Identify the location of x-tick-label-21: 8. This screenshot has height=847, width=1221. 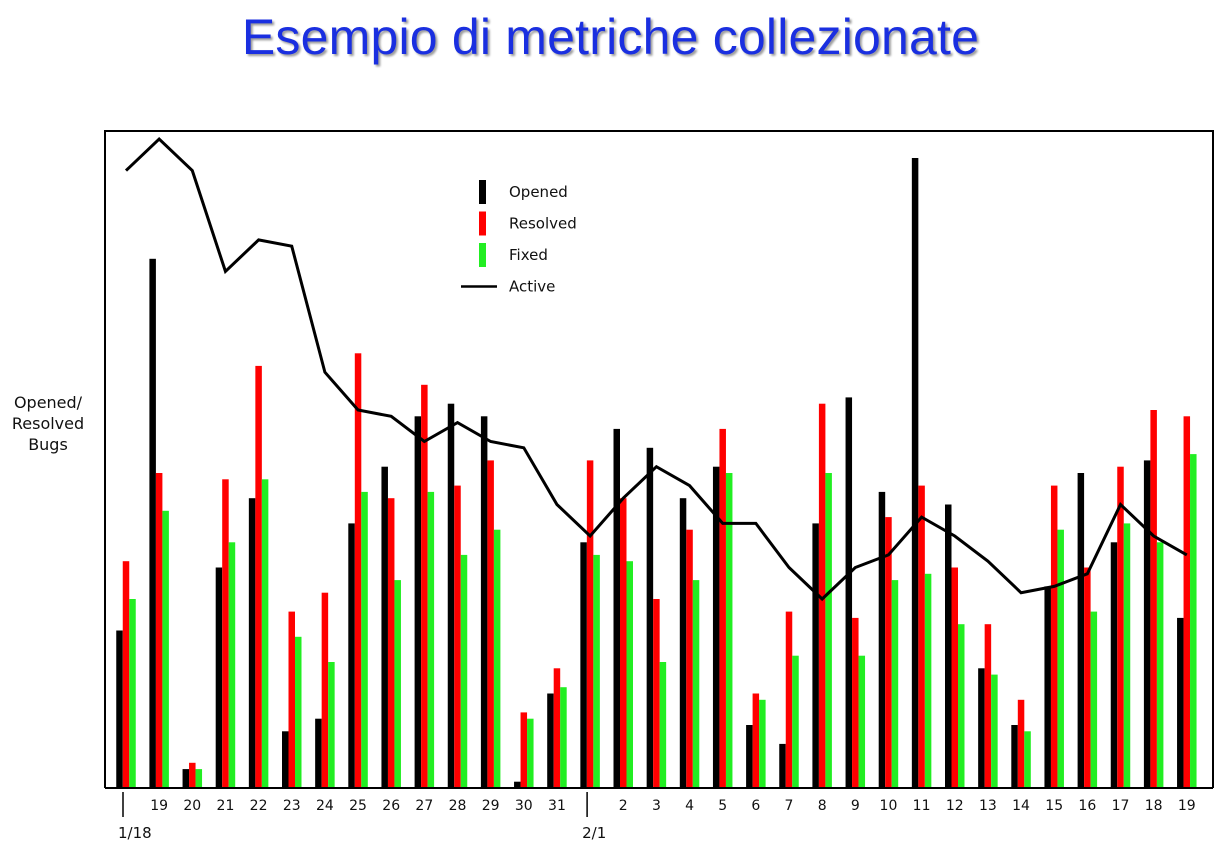
(822, 806).